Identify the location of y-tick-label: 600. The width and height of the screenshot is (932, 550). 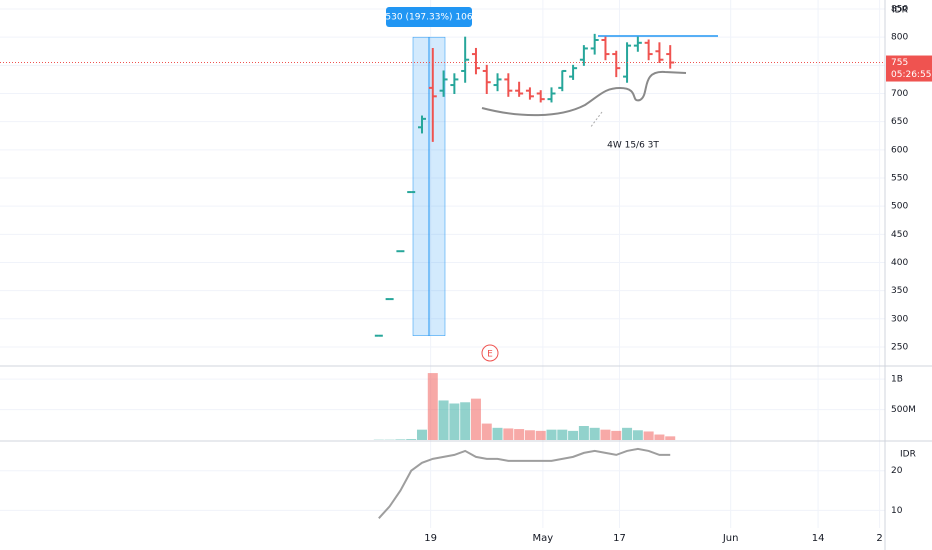
(899, 150).